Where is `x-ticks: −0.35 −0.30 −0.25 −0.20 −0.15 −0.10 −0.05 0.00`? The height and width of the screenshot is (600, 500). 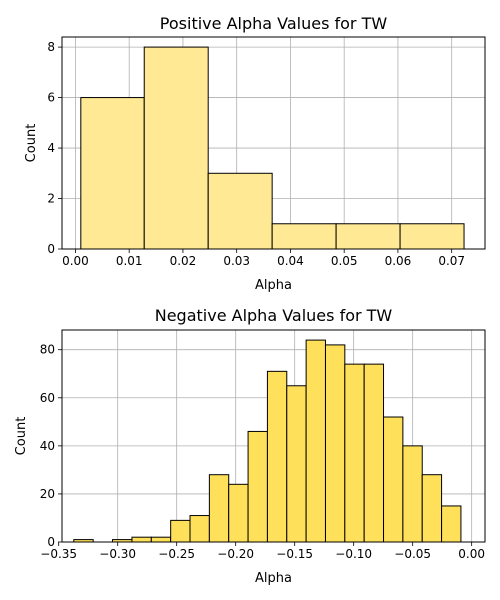
x-ticks: −0.35 −0.30 −0.25 −0.20 −0.15 −0.10 −0.05 0.00 is located at coordinates (262, 551).